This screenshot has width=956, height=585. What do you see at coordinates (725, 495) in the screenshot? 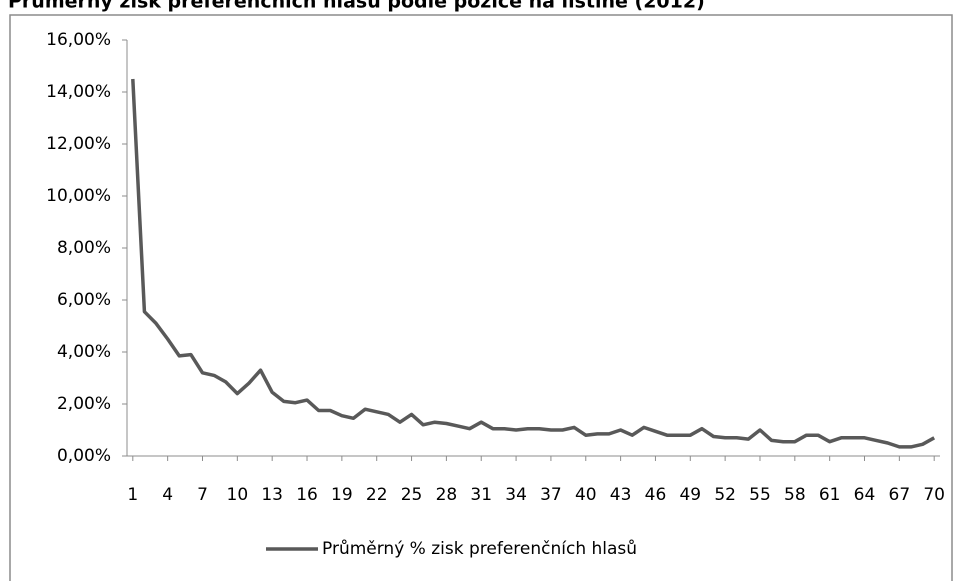
I see `x-tick-label: 52` at bounding box center [725, 495].